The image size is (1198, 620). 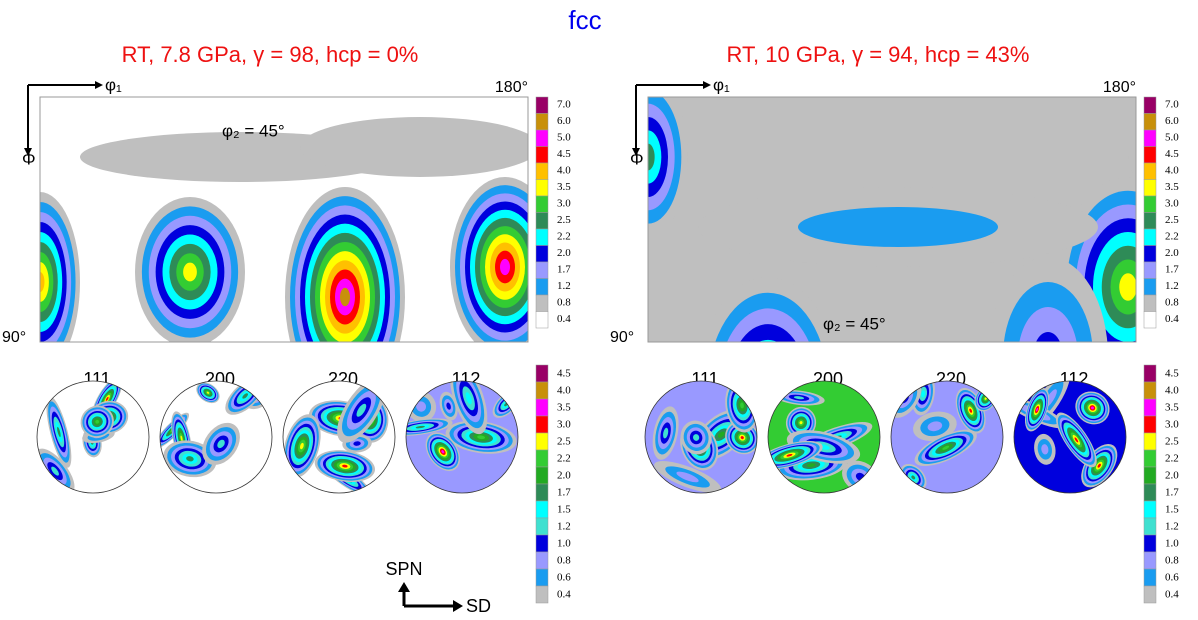 What do you see at coordinates (584, 20) in the screenshot?
I see `figure-title: fcc` at bounding box center [584, 20].